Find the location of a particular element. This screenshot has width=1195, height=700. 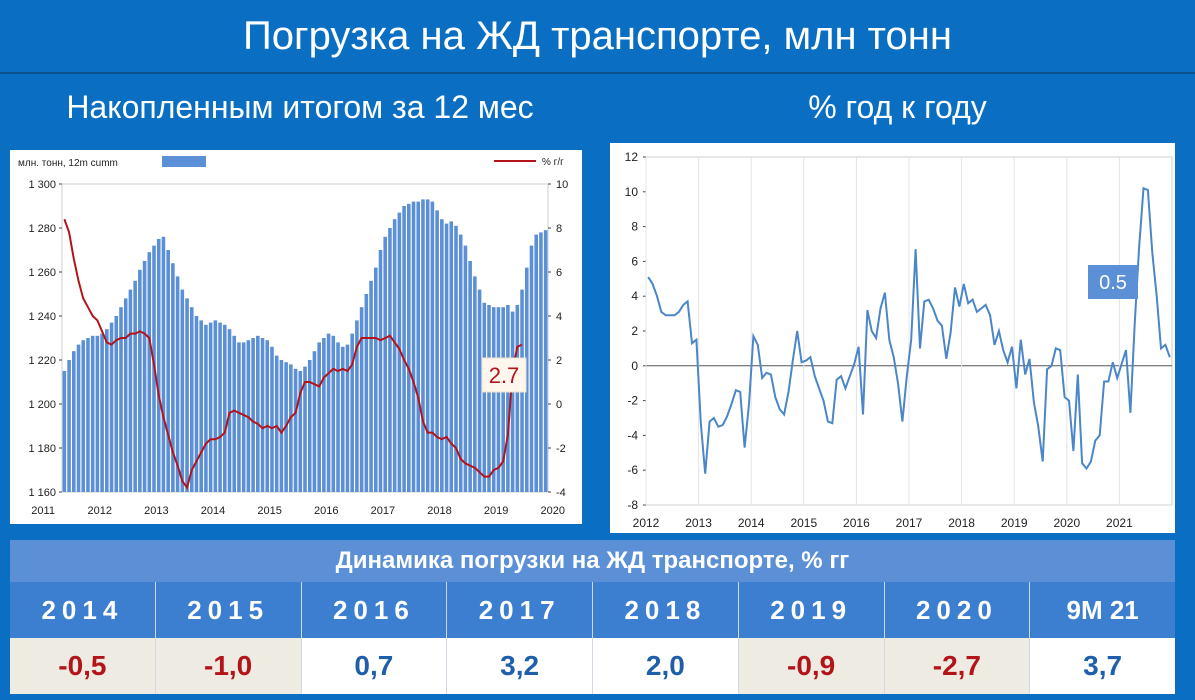

y-tick-label: 4 is located at coordinates (634, 296).